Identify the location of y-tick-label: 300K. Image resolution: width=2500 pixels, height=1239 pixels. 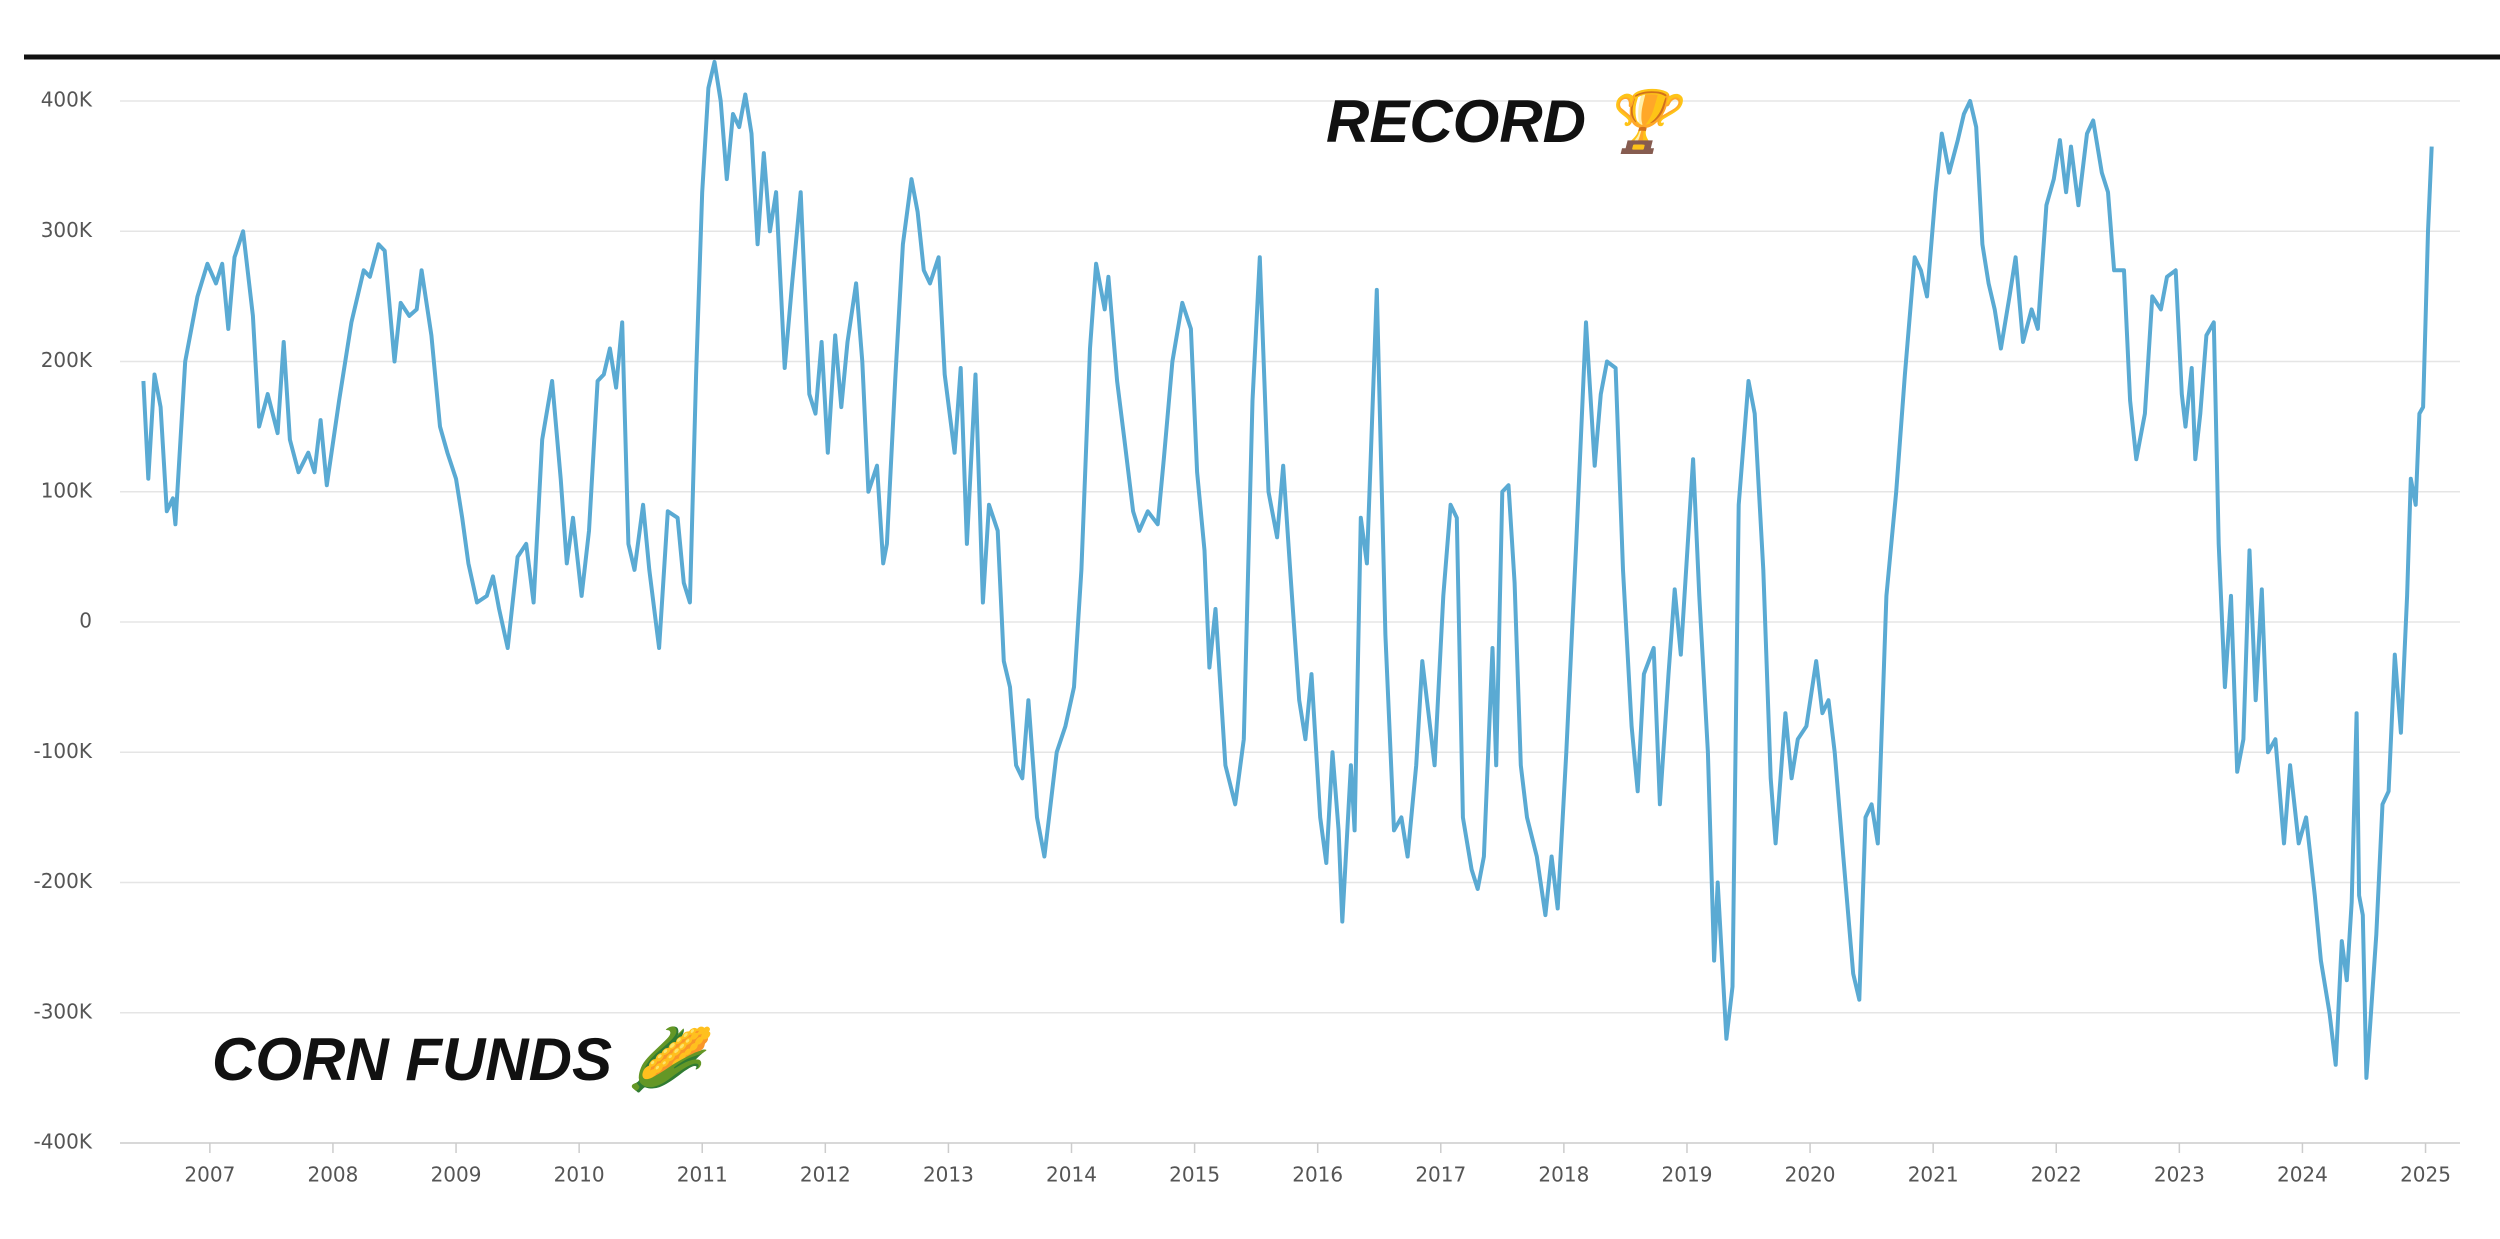
(67, 230).